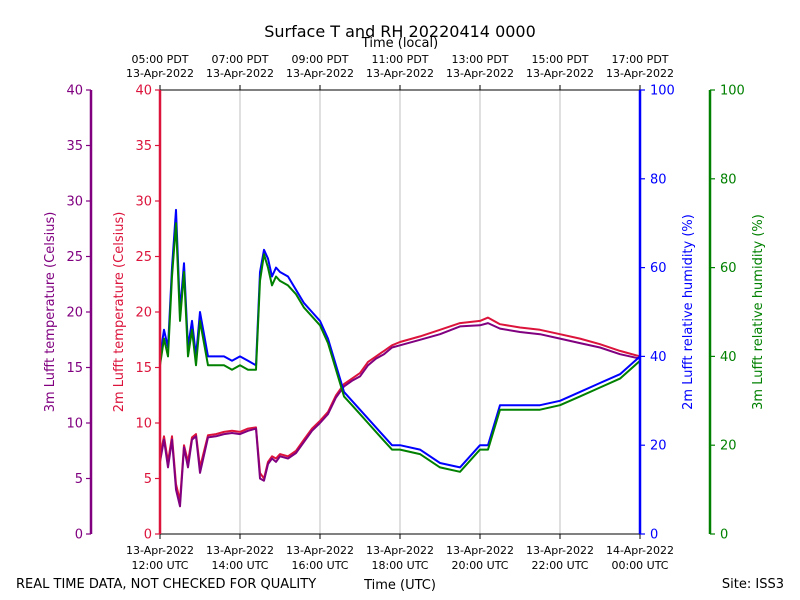 This screenshot has width=800, height=600. What do you see at coordinates (753, 584) in the screenshot?
I see `footer-right: Site: ISS3` at bounding box center [753, 584].